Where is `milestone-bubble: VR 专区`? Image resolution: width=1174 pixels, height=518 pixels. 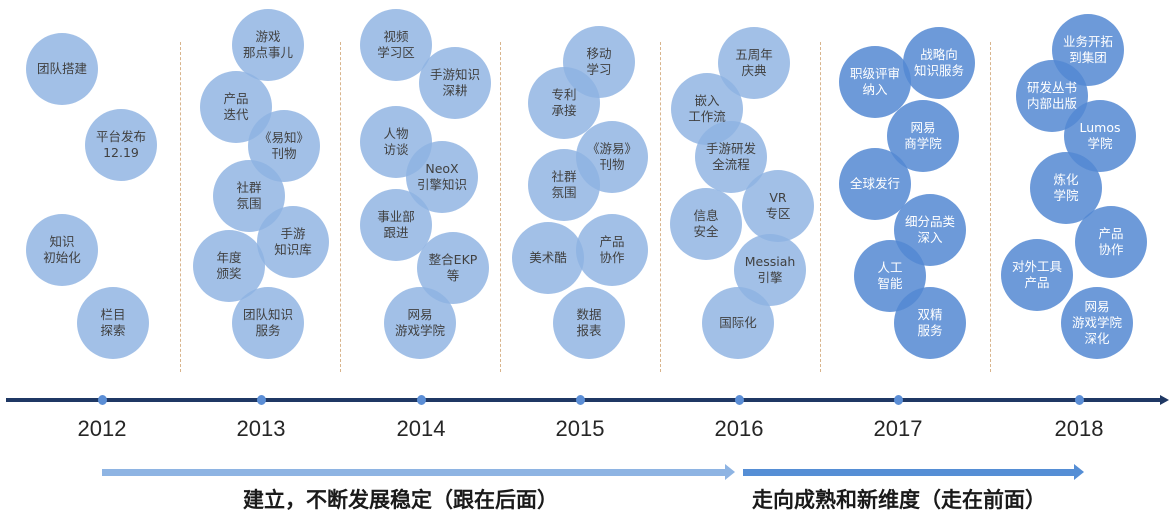
milestone-bubble: VR 专区 is located at coordinates (778, 206).